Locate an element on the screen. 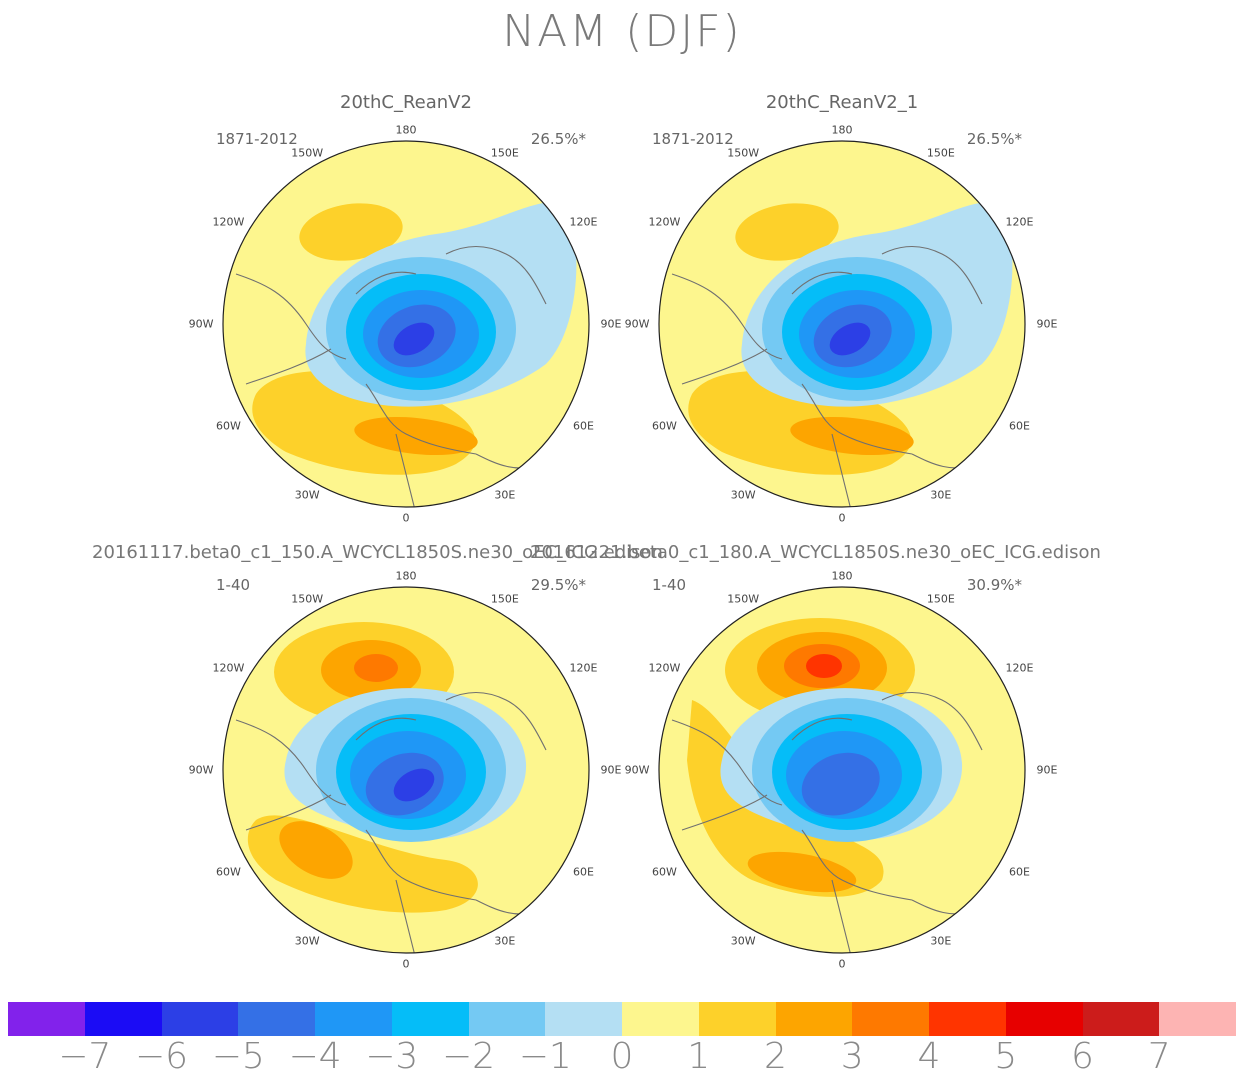  colorbar-tick-label: −3 is located at coordinates (392, 1056).